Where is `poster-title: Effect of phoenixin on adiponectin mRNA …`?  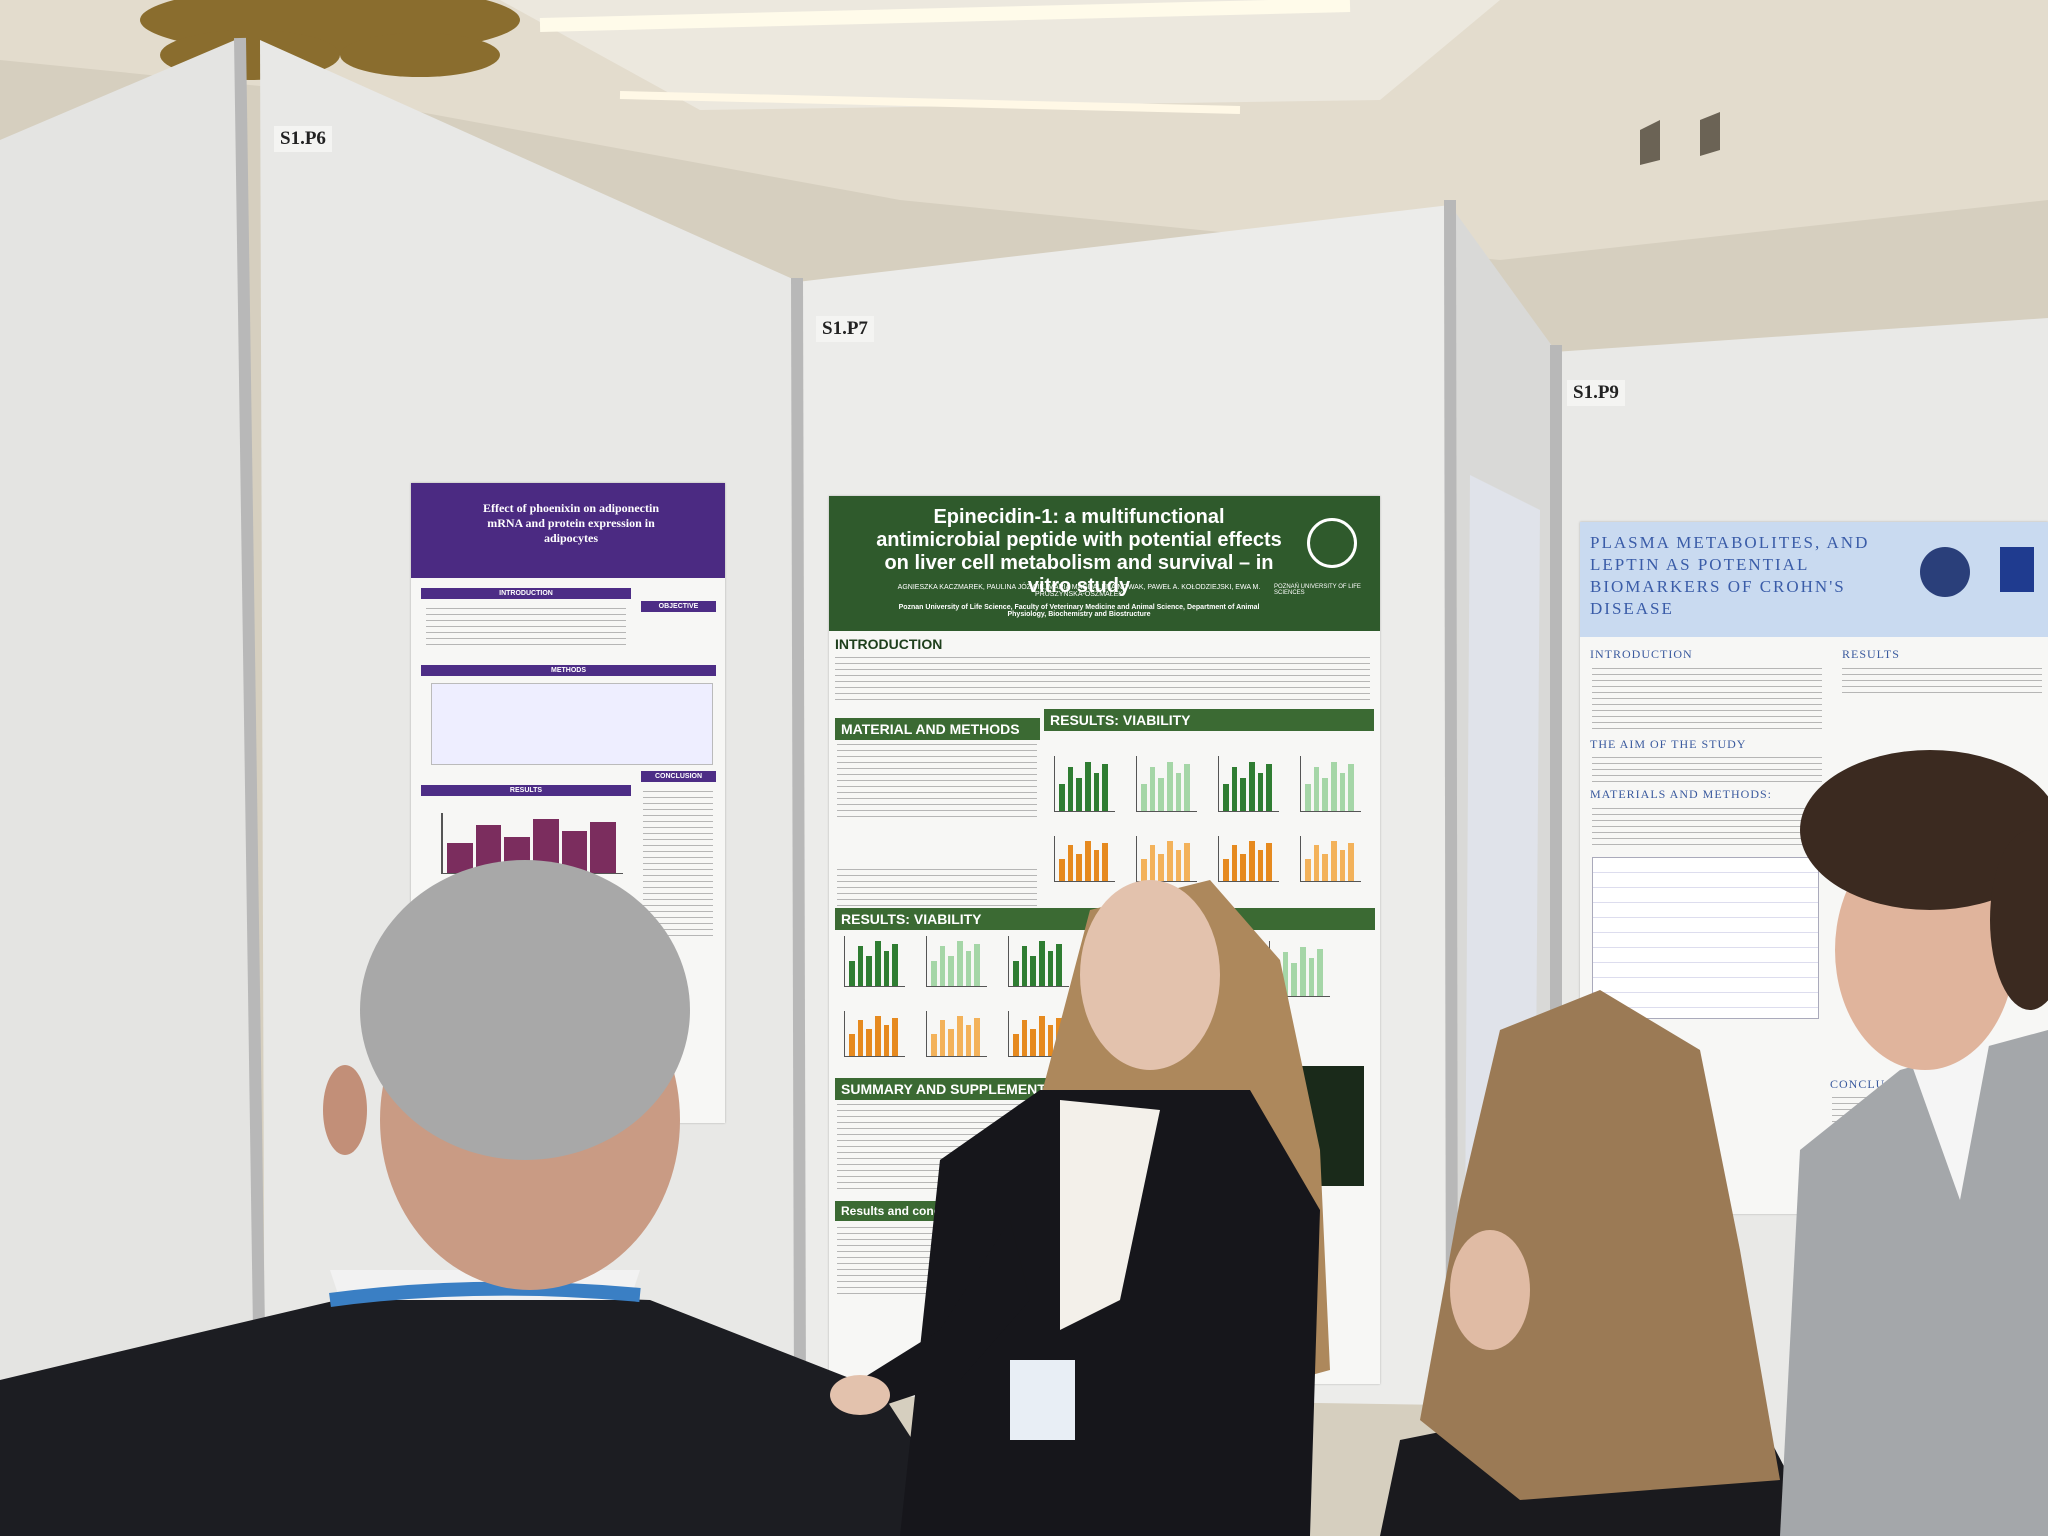
poster-title: Effect of phoenixin on adiponectin mRNA … is located at coordinates (570, 523).